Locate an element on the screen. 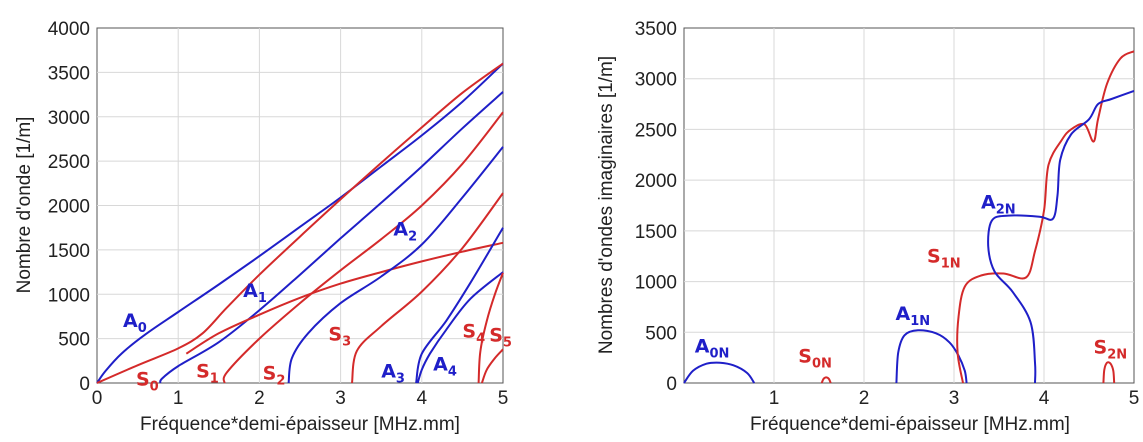 This screenshot has width=1143, height=442. y-tick-labels: 0 500 1000 1500 2000 2500 3000 3500 4000 is located at coordinates (69, 207).